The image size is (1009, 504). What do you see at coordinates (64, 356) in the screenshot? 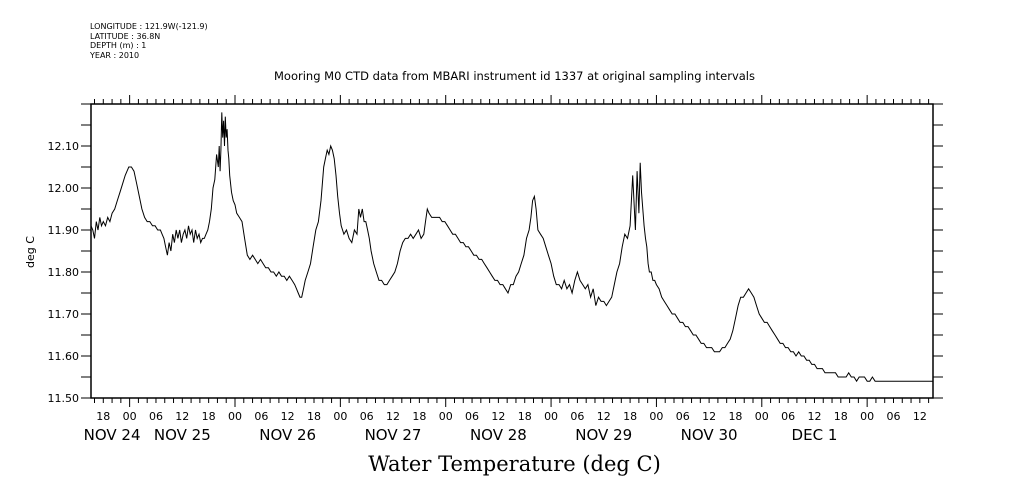
I see `y-tick-label: 11.60` at bounding box center [64, 356].